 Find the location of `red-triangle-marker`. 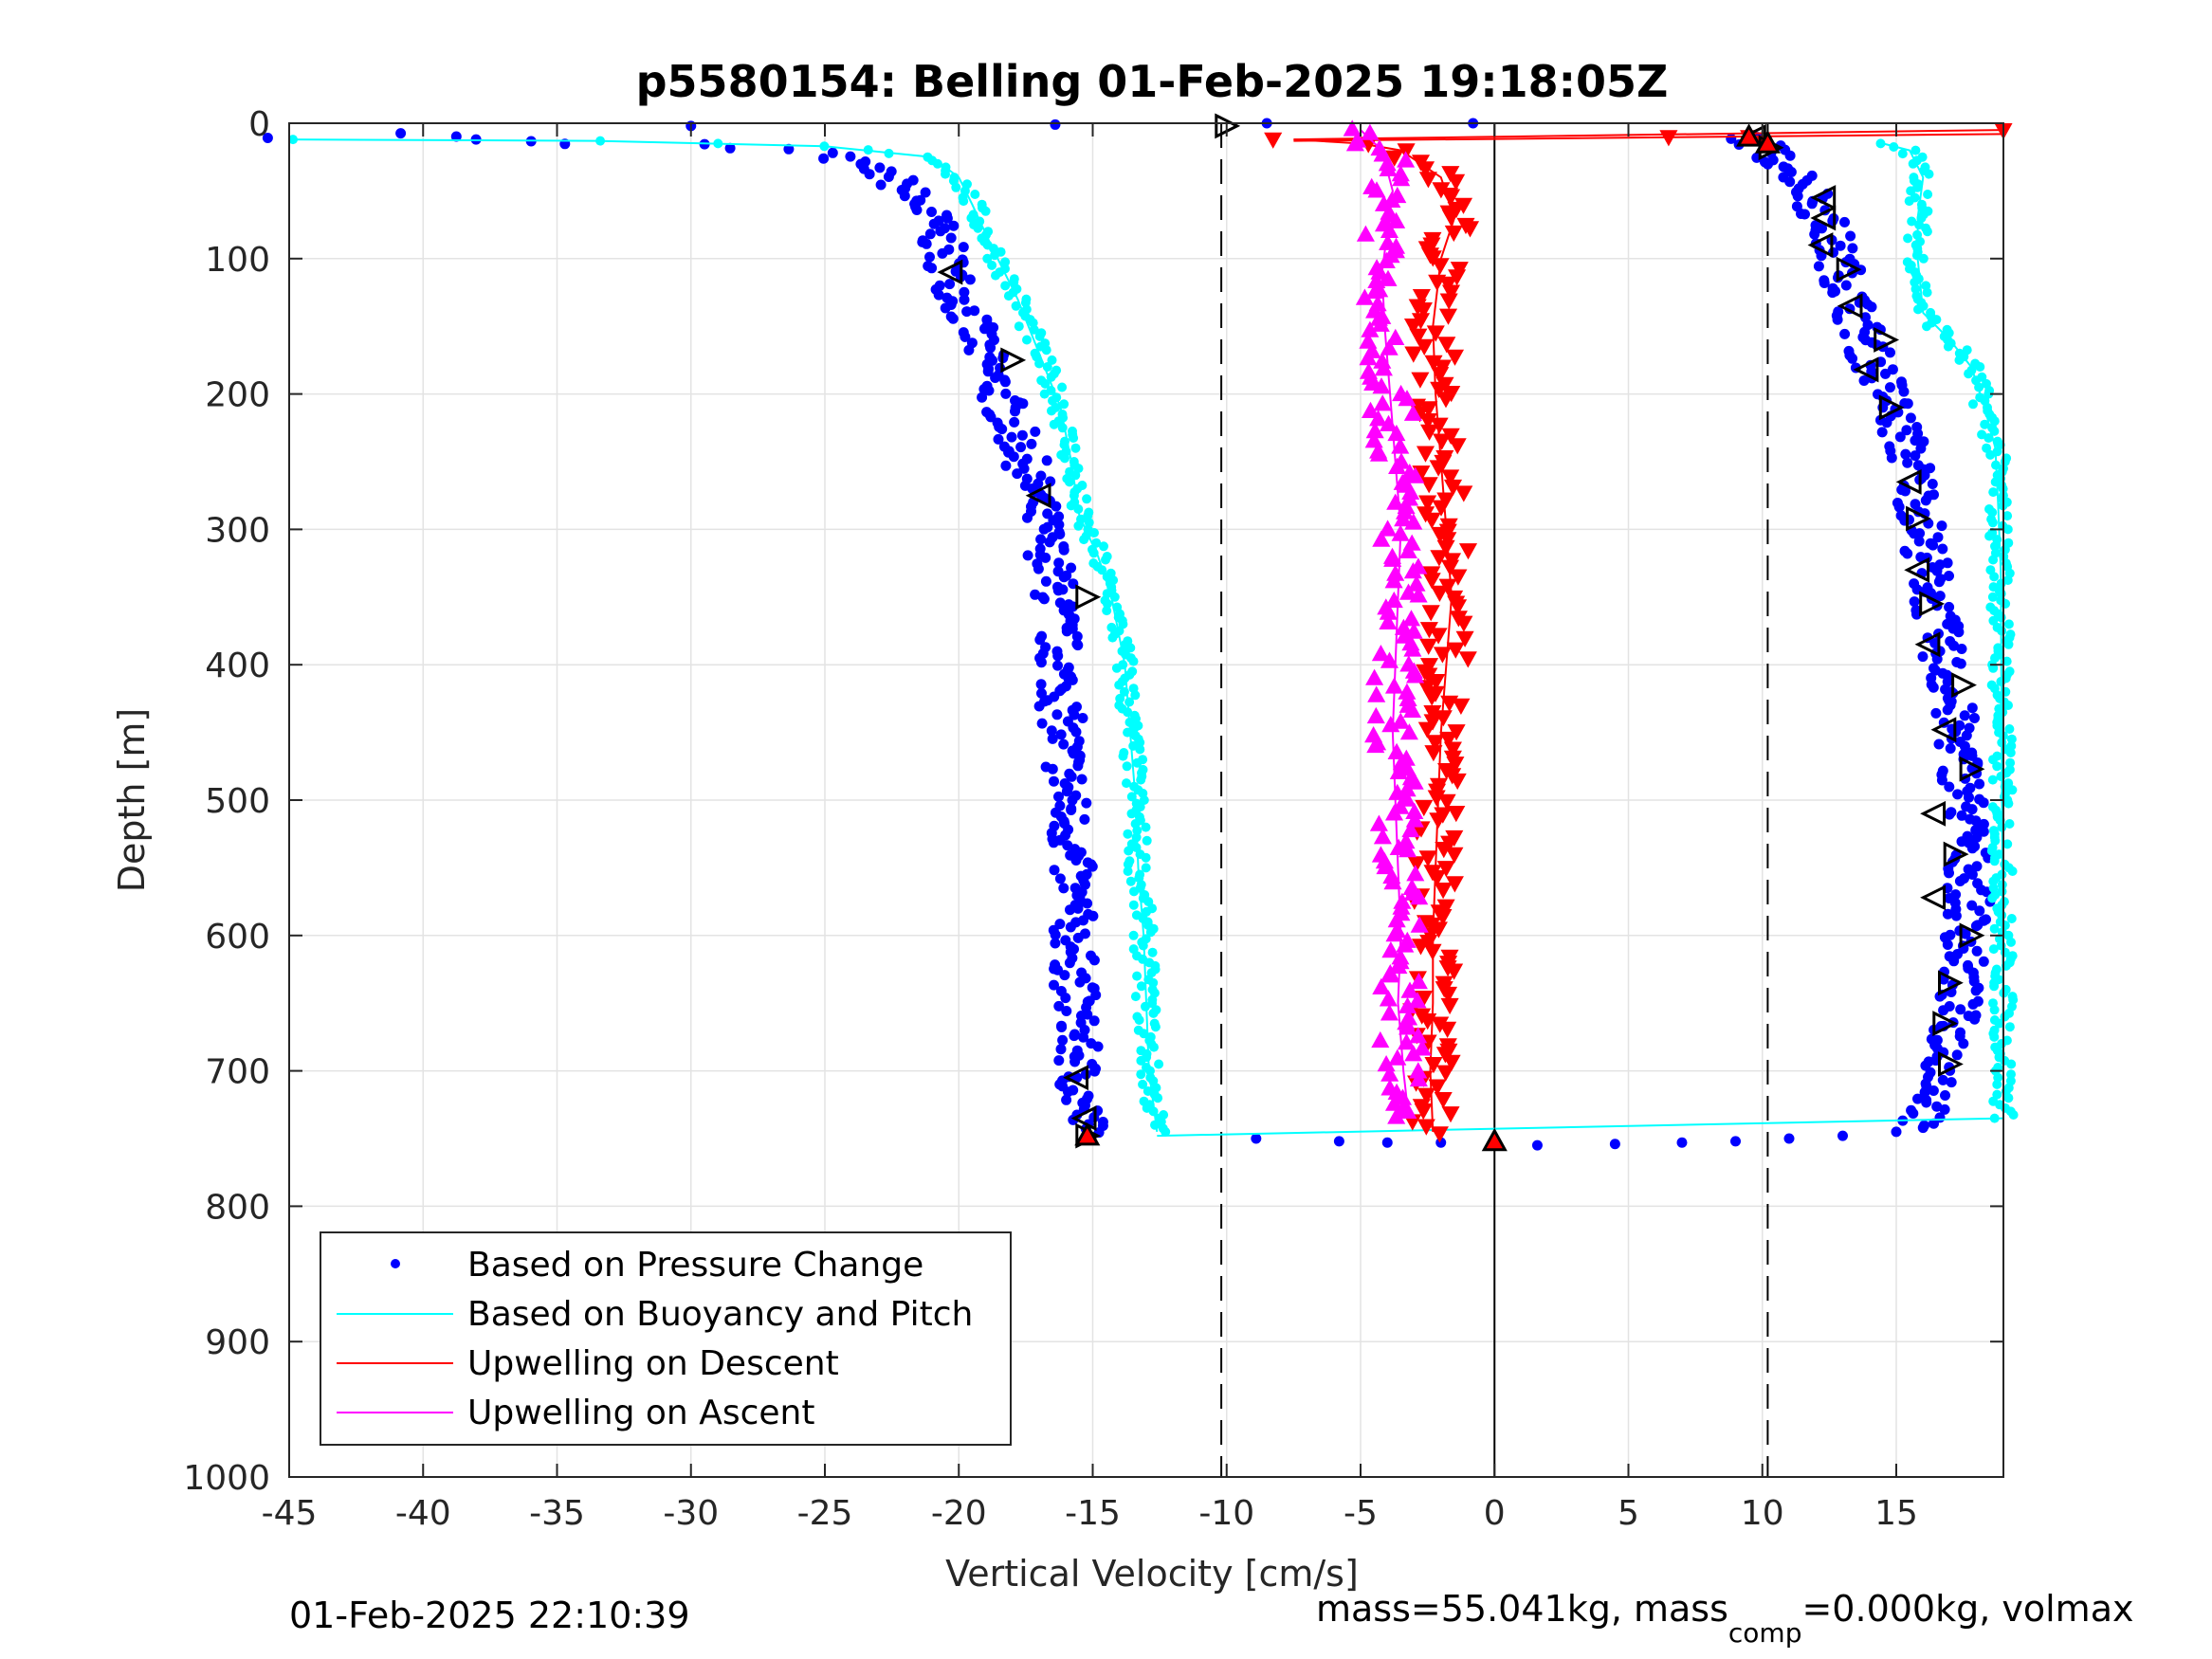

red-triangle-marker is located at coordinates (1494, 1139).